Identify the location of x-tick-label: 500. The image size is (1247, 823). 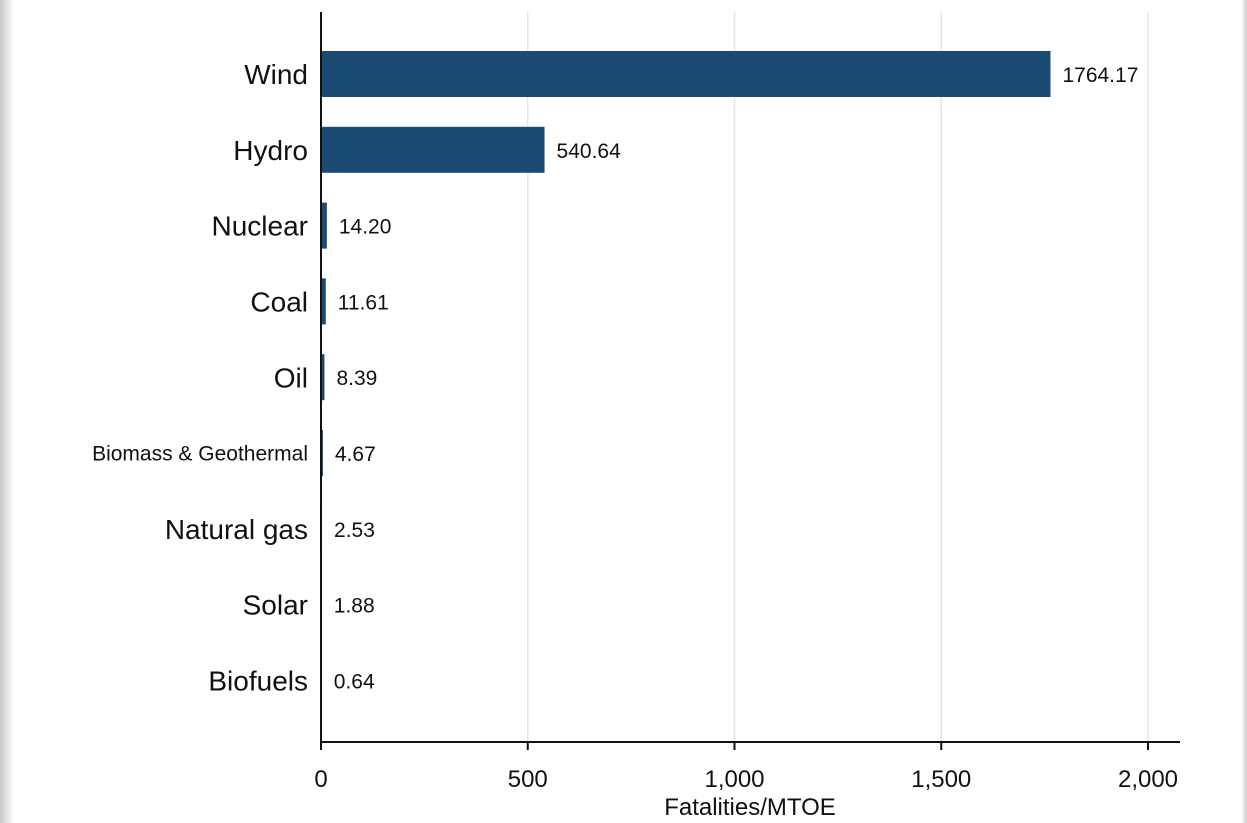
(528, 779).